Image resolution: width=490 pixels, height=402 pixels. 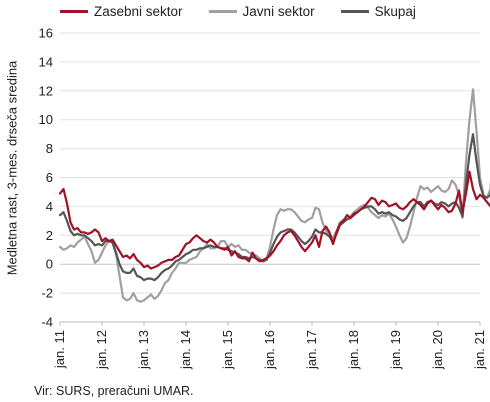 What do you see at coordinates (143, 350) in the screenshot?
I see `x-tick-label: jan. 13` at bounding box center [143, 350].